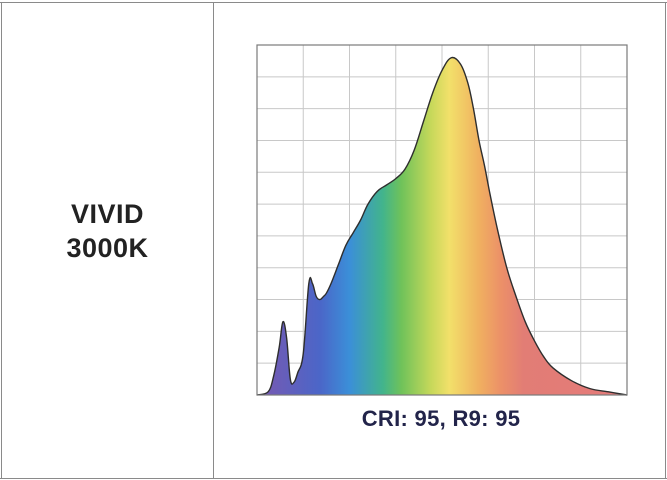  I want to click on row-label-name: VIVID, so click(107, 214).